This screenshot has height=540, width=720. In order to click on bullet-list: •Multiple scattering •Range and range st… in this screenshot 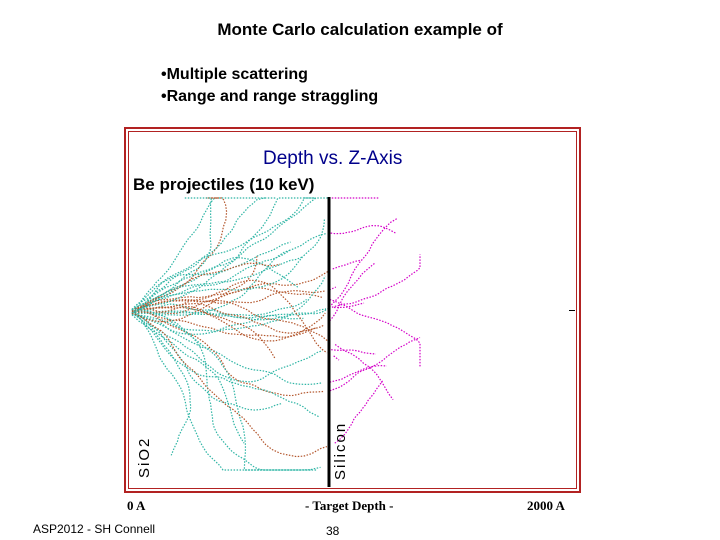, I will do `click(269, 86)`.